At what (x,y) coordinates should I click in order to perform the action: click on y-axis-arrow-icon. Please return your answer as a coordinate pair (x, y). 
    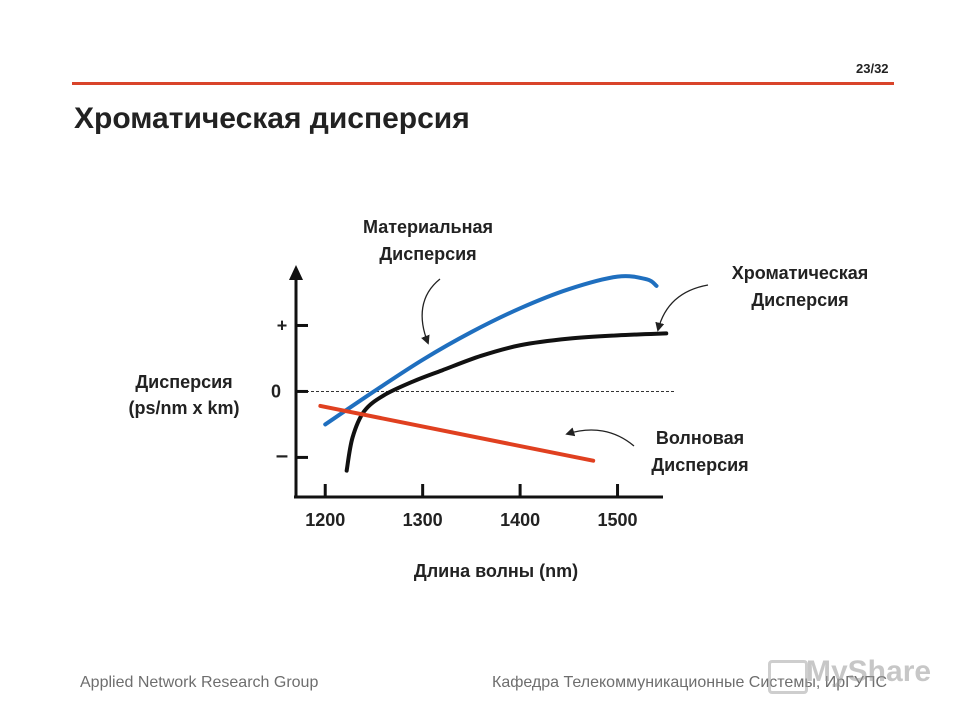
    Looking at the image, I should click on (296, 272).